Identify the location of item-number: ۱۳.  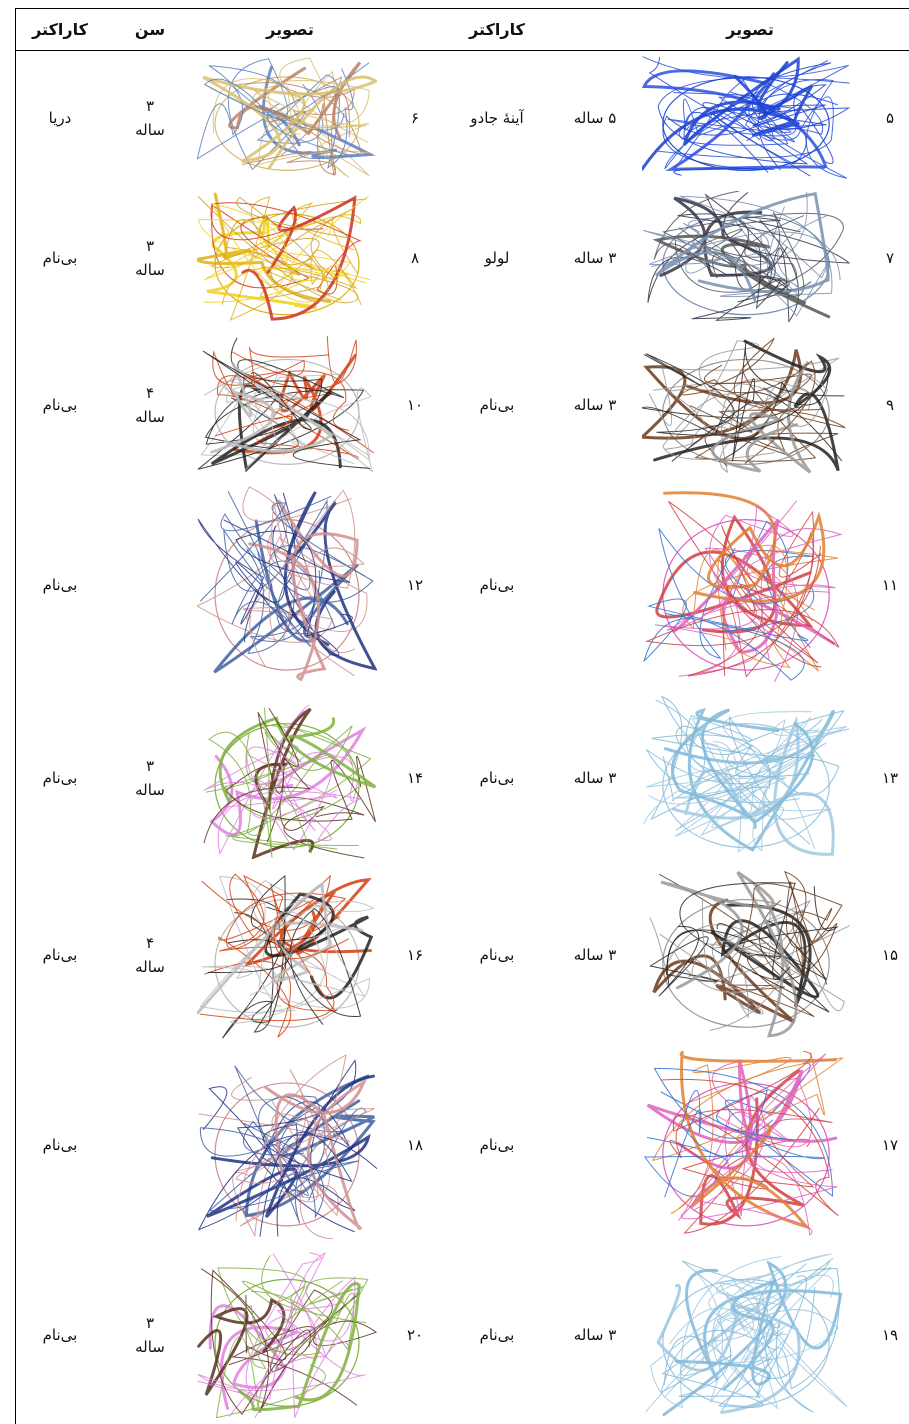
(890, 777).